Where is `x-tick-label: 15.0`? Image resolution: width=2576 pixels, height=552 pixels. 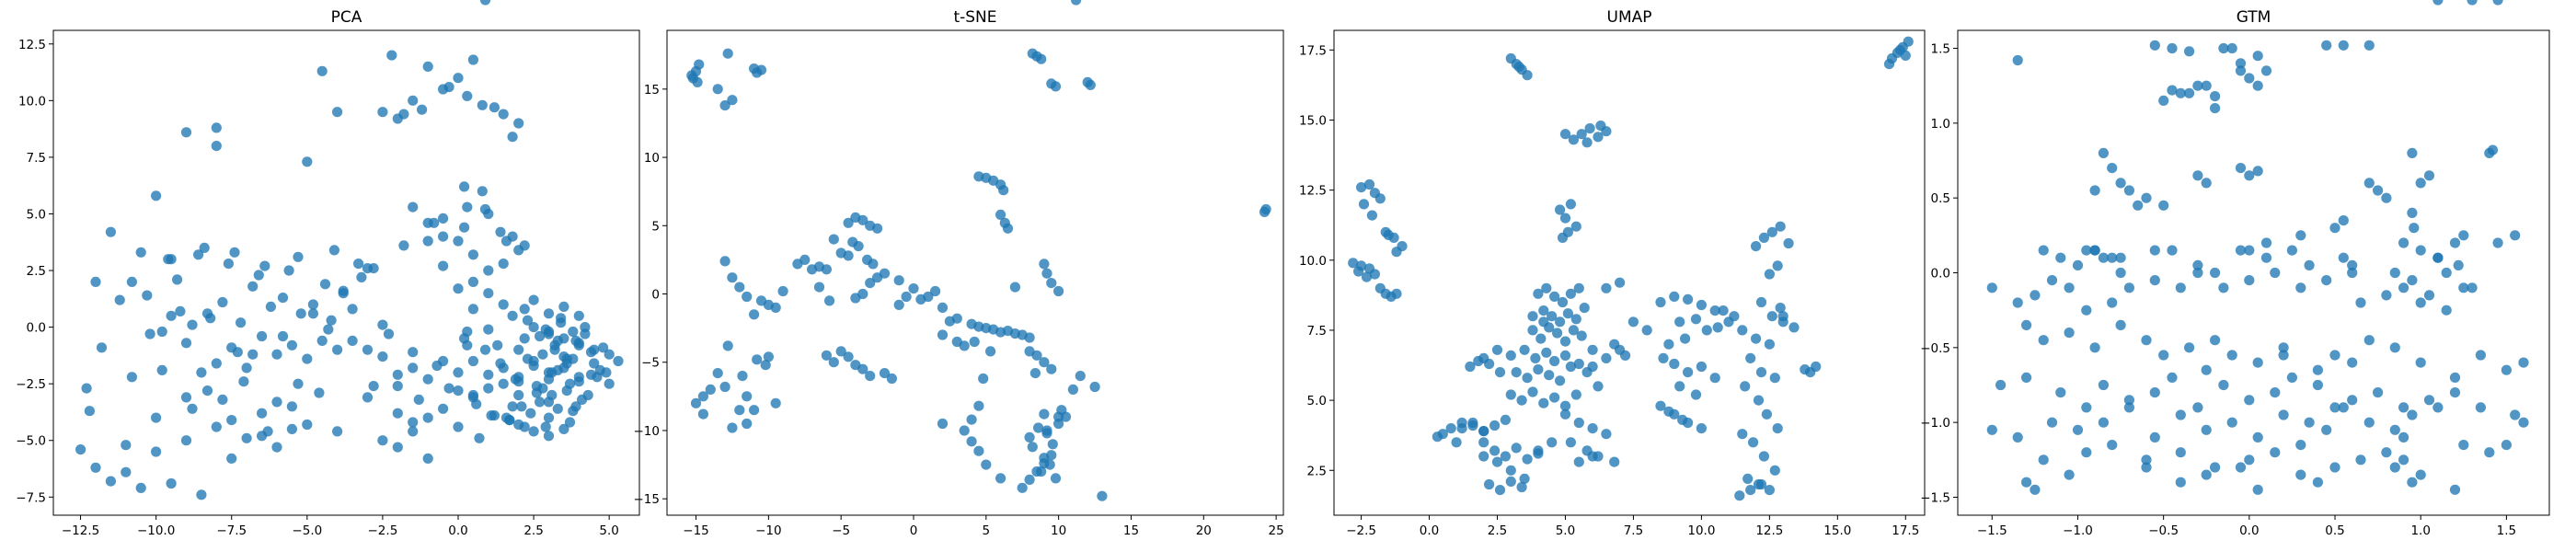 x-tick-label: 15.0 is located at coordinates (1837, 530).